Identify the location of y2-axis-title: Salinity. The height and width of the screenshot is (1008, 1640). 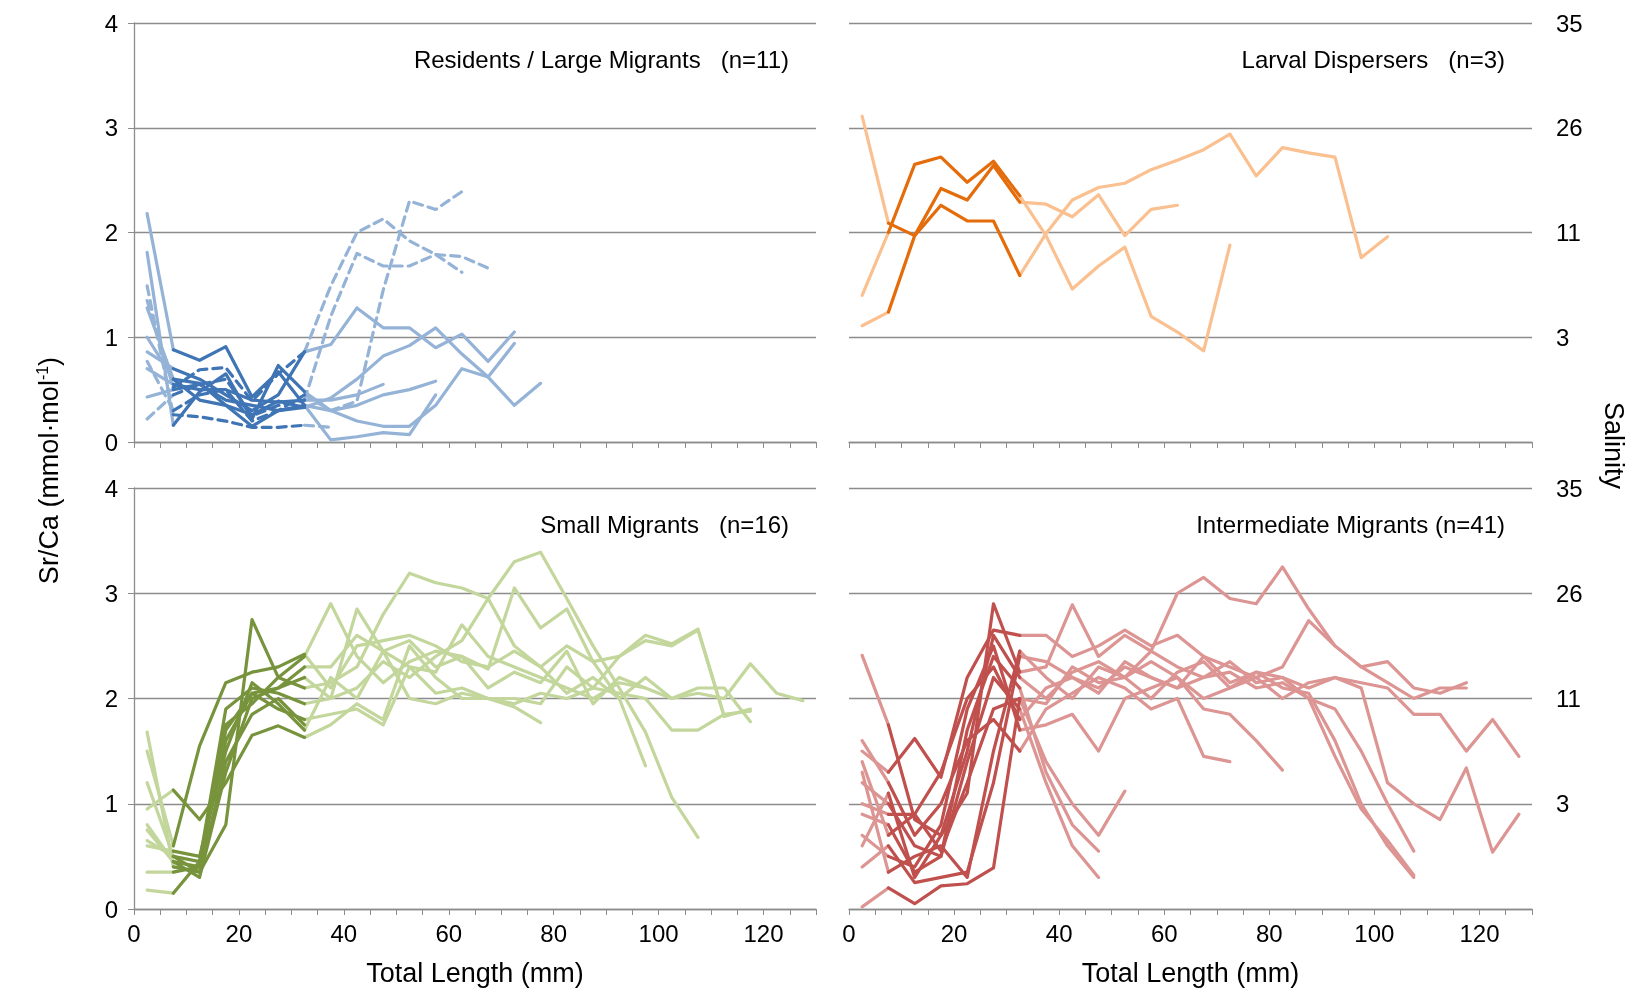
(1614, 445).